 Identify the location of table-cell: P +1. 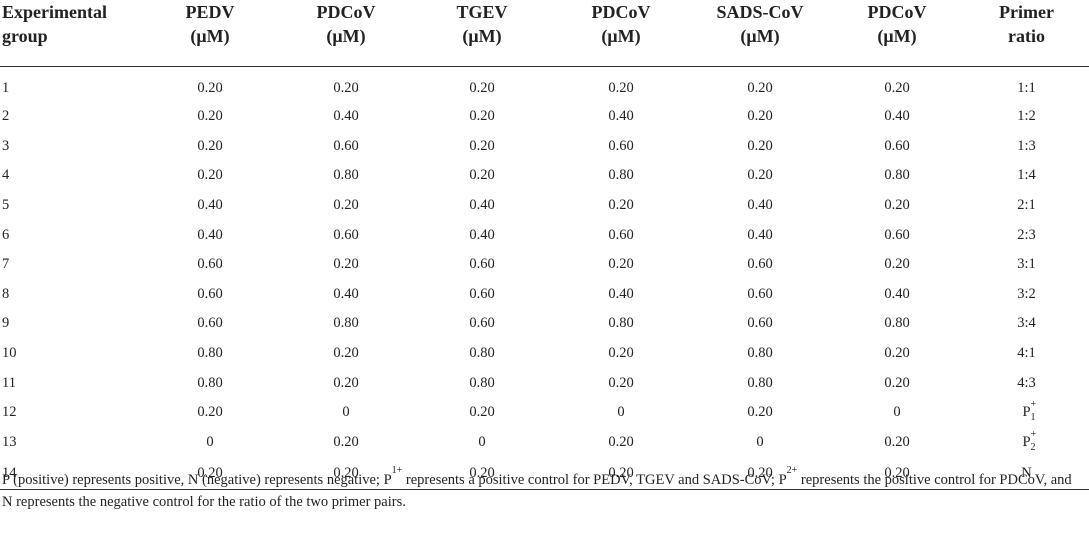
(1026, 413).